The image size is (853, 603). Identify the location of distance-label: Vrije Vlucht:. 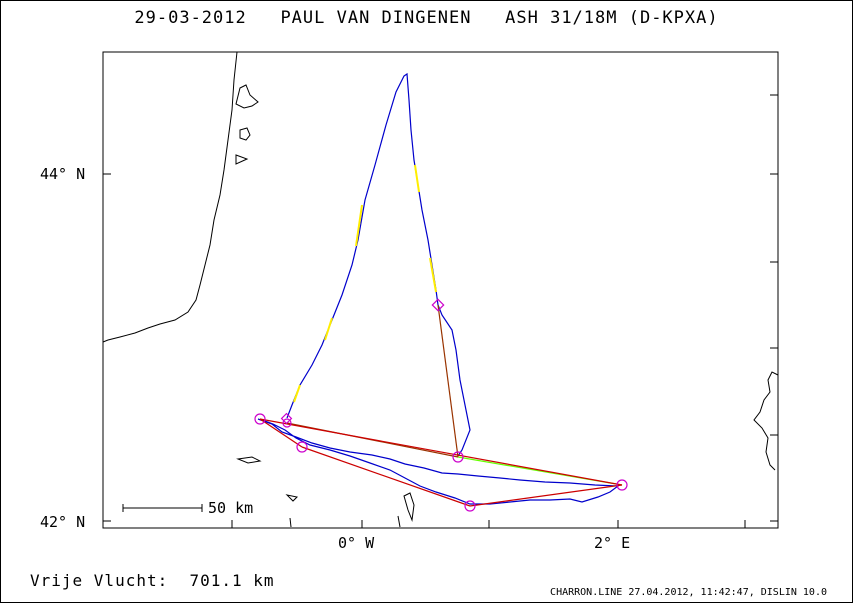
(99, 580).